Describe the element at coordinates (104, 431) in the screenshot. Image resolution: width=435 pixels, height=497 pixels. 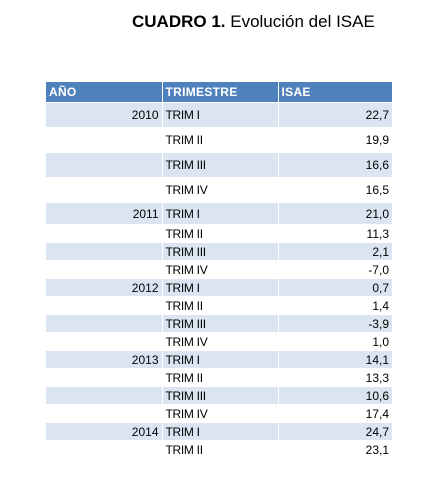
I see `year-cell: 2014` at that location.